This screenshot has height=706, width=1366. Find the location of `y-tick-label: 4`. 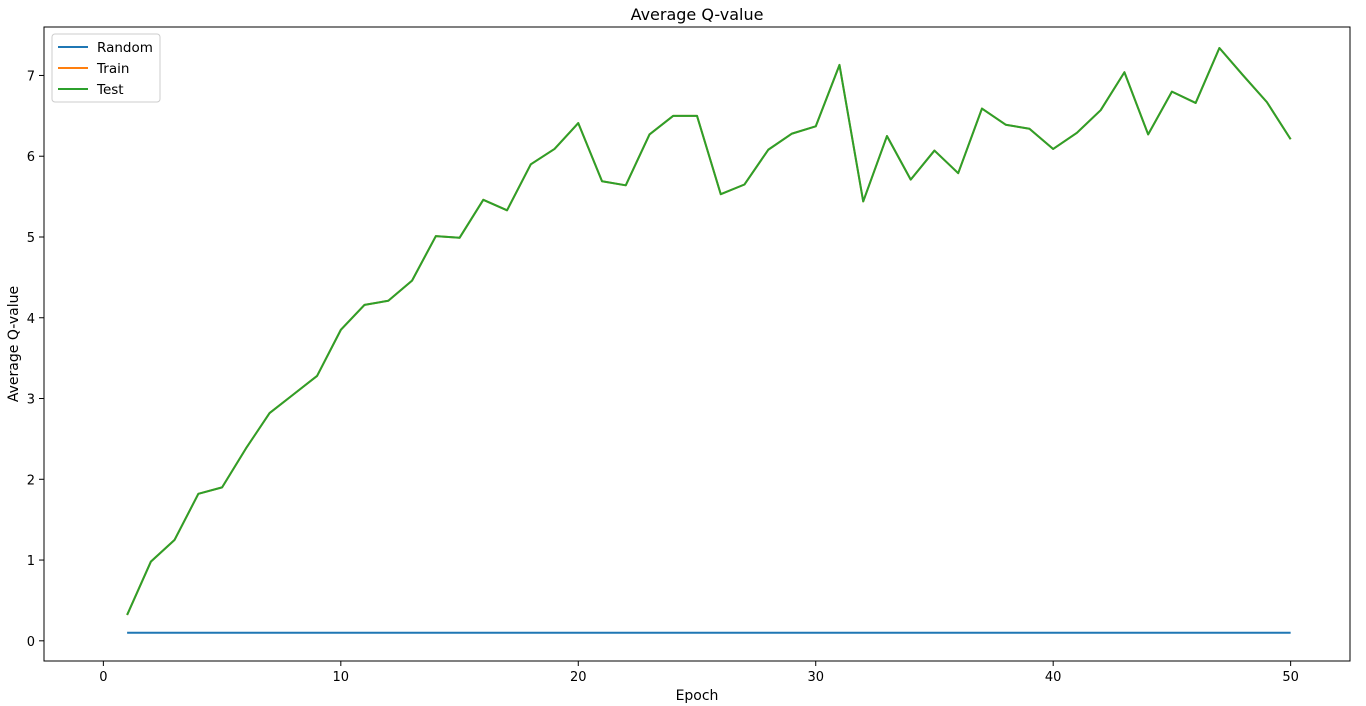

y-tick-label: 4 is located at coordinates (31, 319).